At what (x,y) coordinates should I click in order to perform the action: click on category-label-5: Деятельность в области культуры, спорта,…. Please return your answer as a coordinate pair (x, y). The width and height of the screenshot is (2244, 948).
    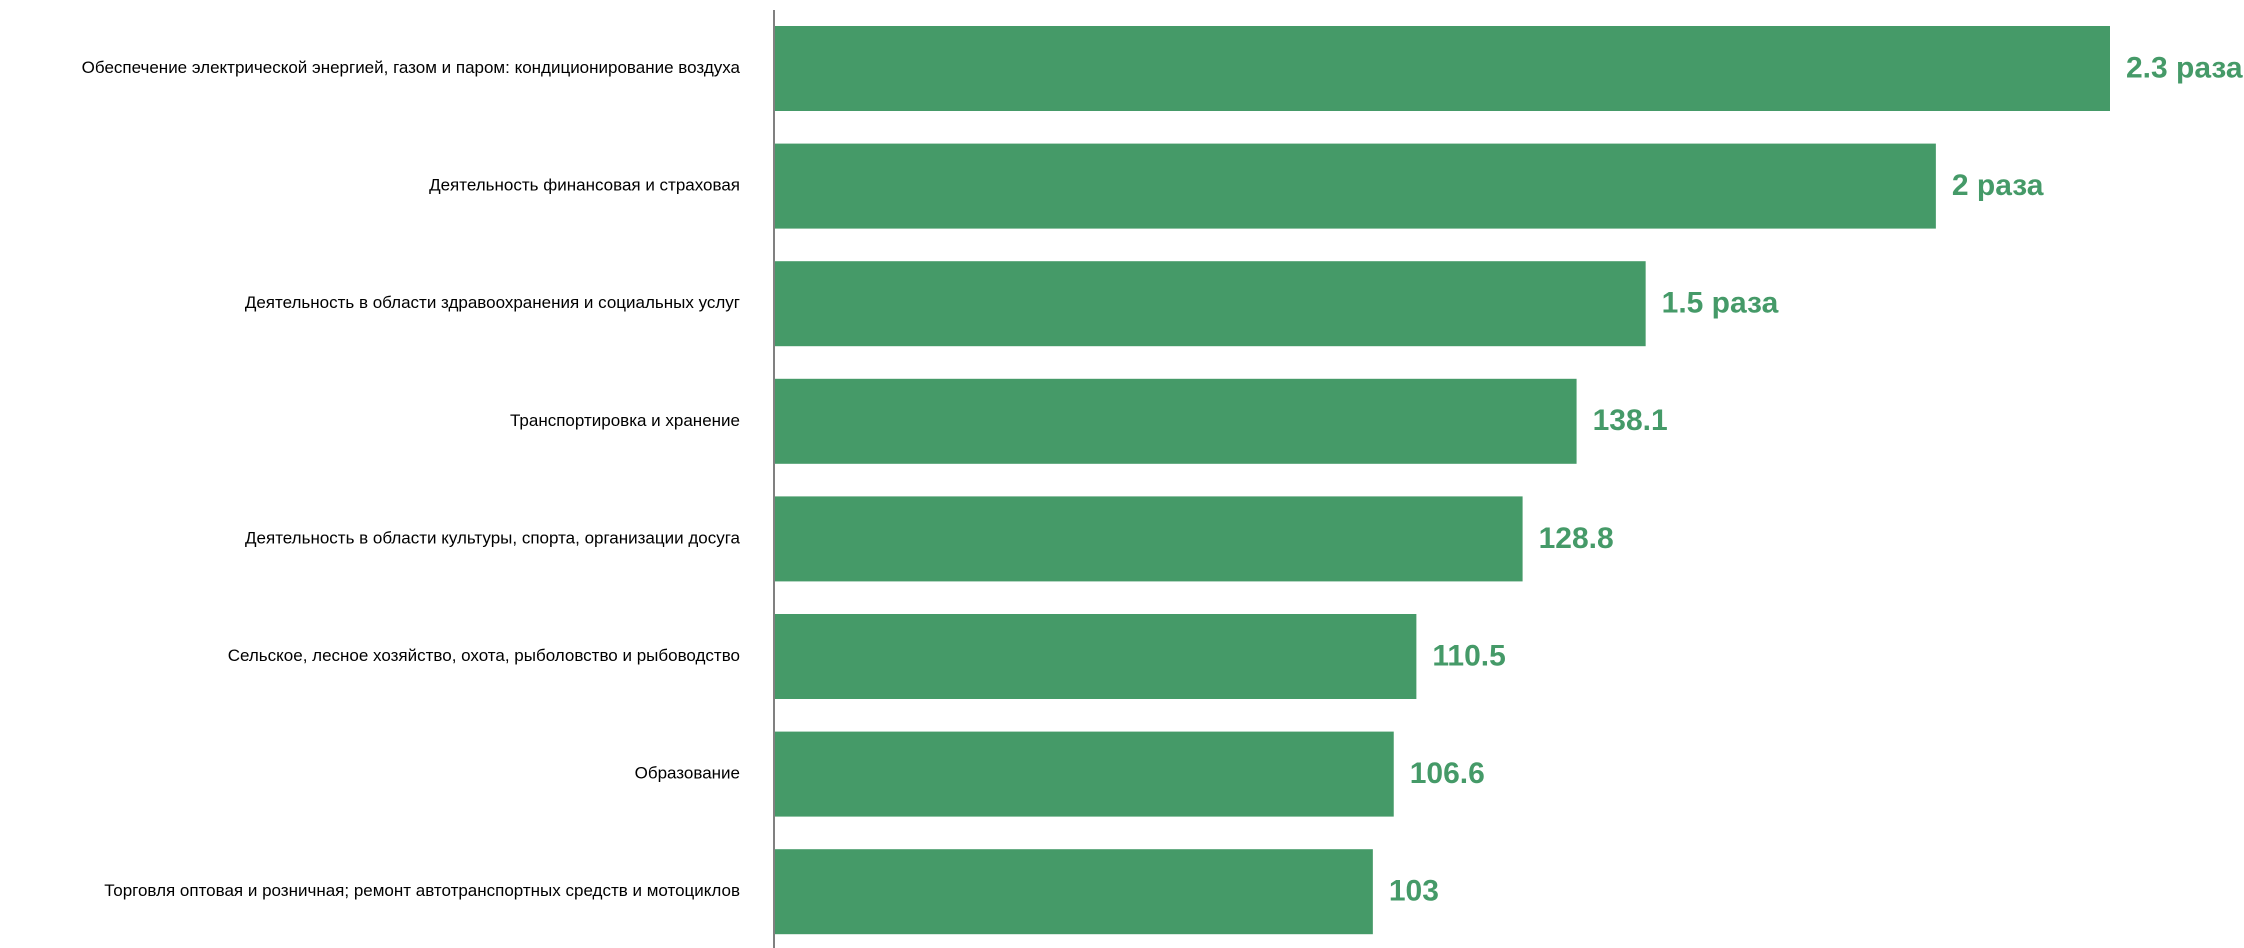
    Looking at the image, I should click on (493, 537).